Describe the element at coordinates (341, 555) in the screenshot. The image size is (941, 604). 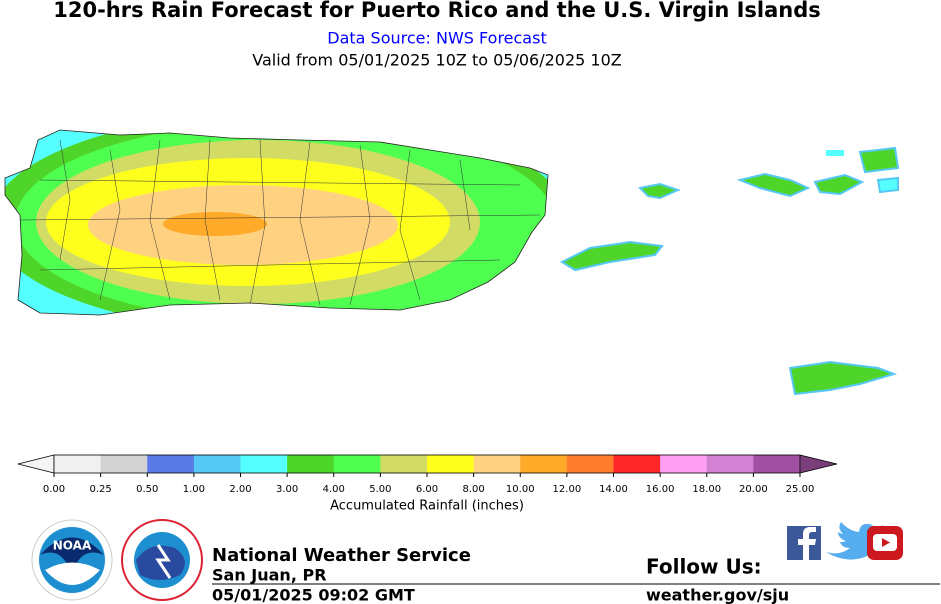
I see `office-name: National Weather Service` at that location.